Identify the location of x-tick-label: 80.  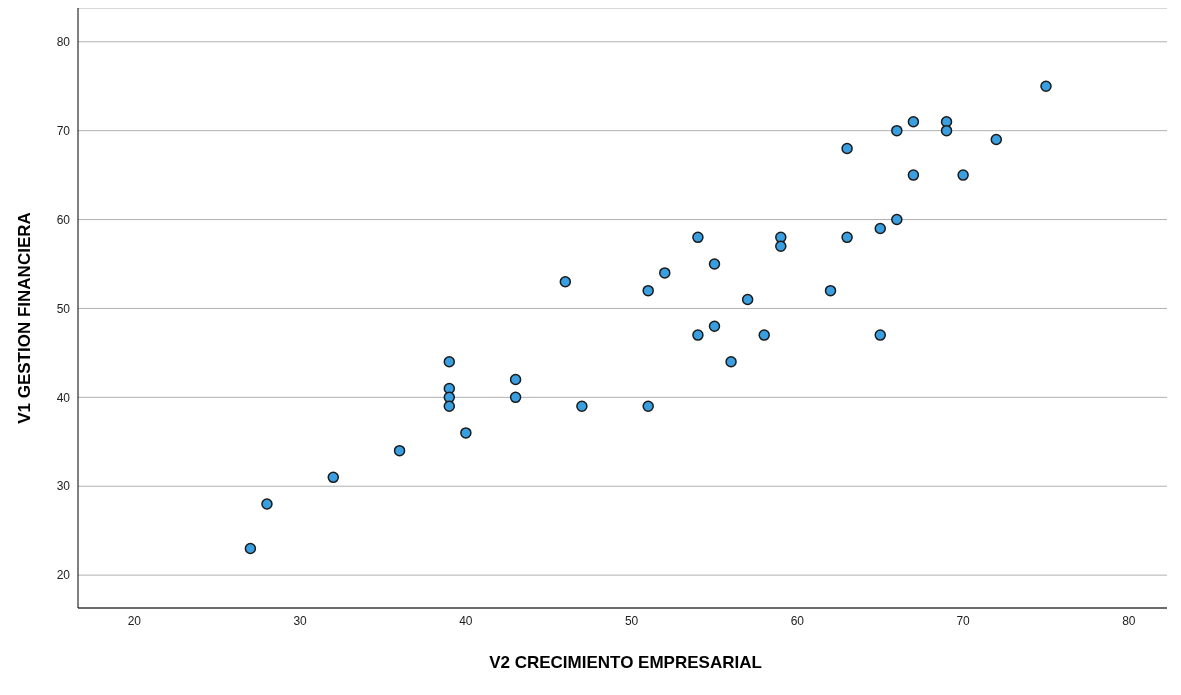
(1129, 620).